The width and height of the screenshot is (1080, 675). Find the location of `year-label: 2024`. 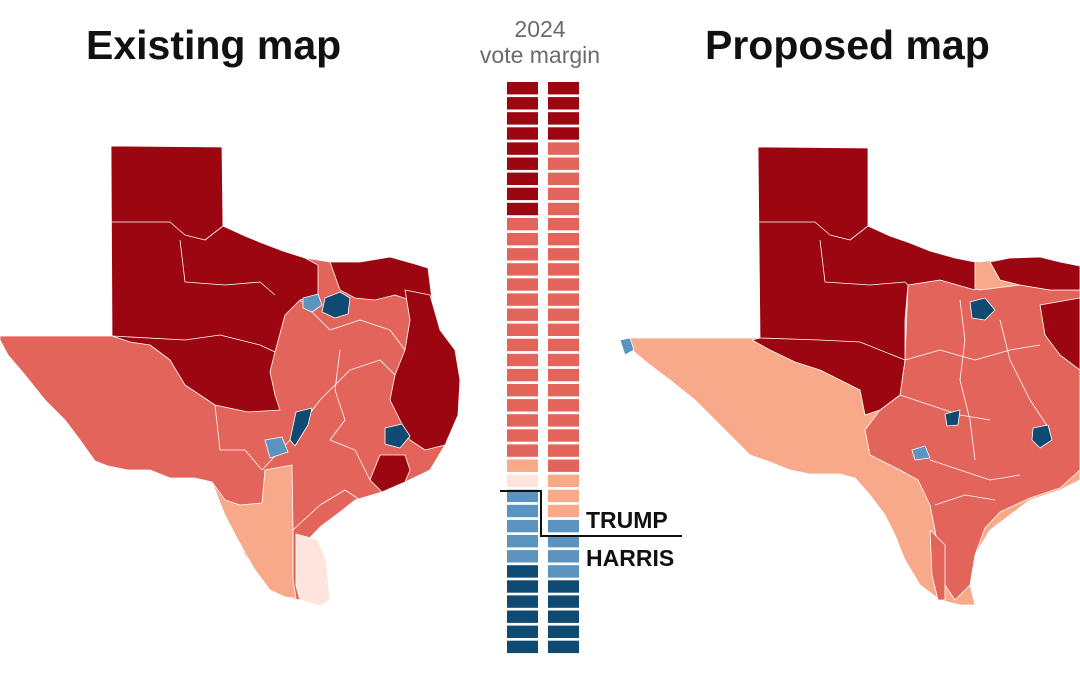

year-label: 2024 is located at coordinates (540, 29).